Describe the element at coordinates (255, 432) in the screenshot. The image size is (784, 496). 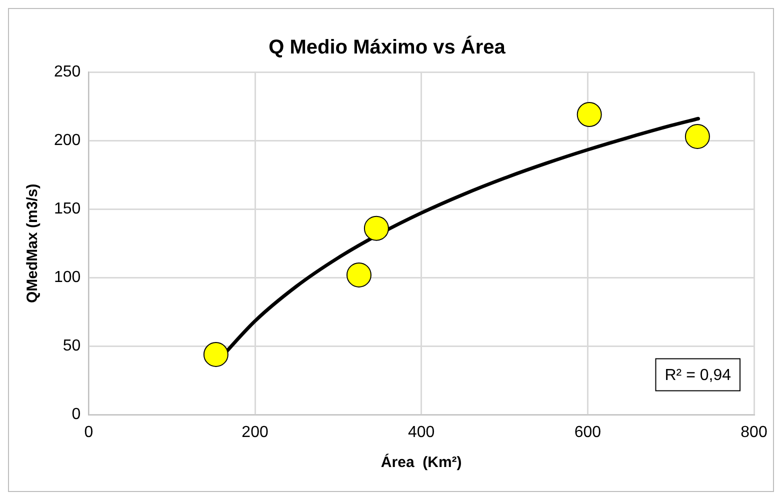
I see `x-tick-label: 200` at that location.